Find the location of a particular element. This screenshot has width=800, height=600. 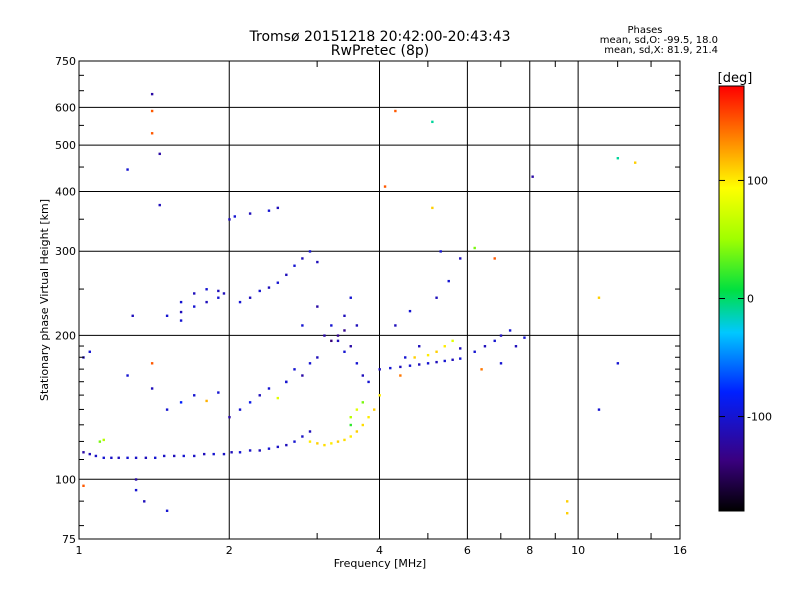

colorbar-tick-label: -100 is located at coordinates (759, 417).